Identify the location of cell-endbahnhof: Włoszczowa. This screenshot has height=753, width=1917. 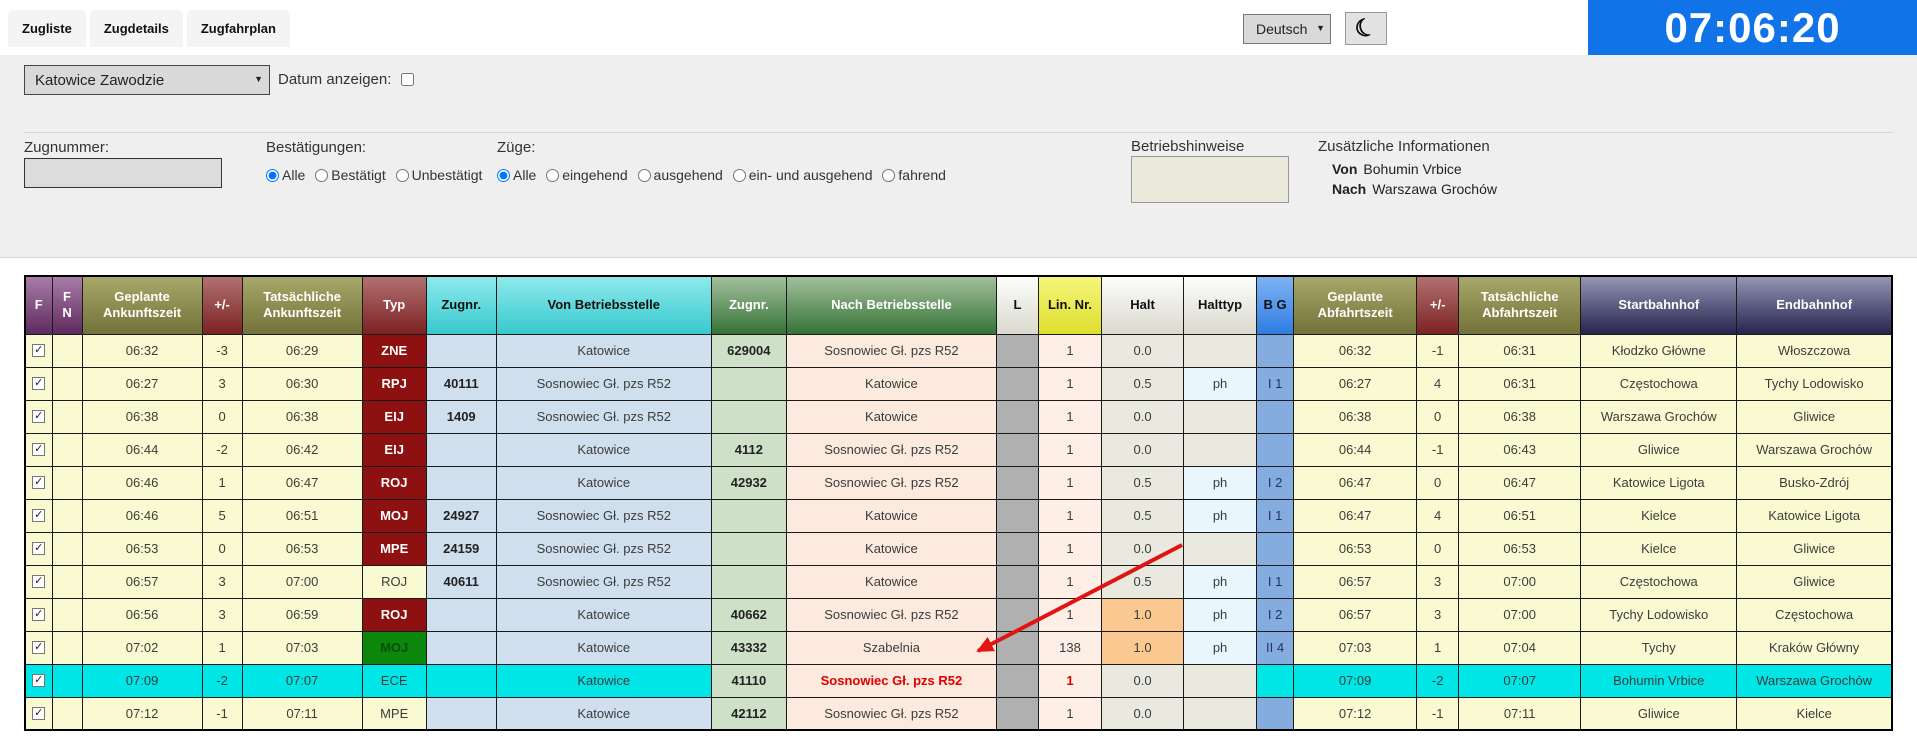
(1814, 350).